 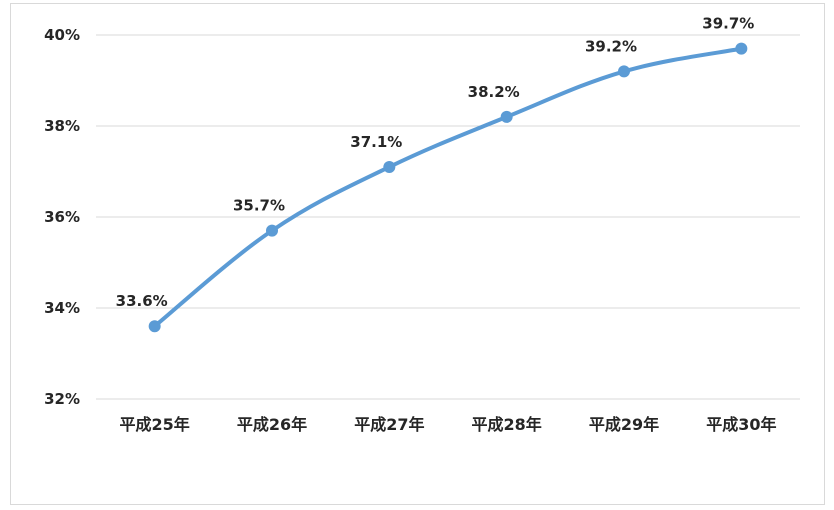 I want to click on y-axis: 32% 34% 36% 38% 40%, so click(x=62, y=217).